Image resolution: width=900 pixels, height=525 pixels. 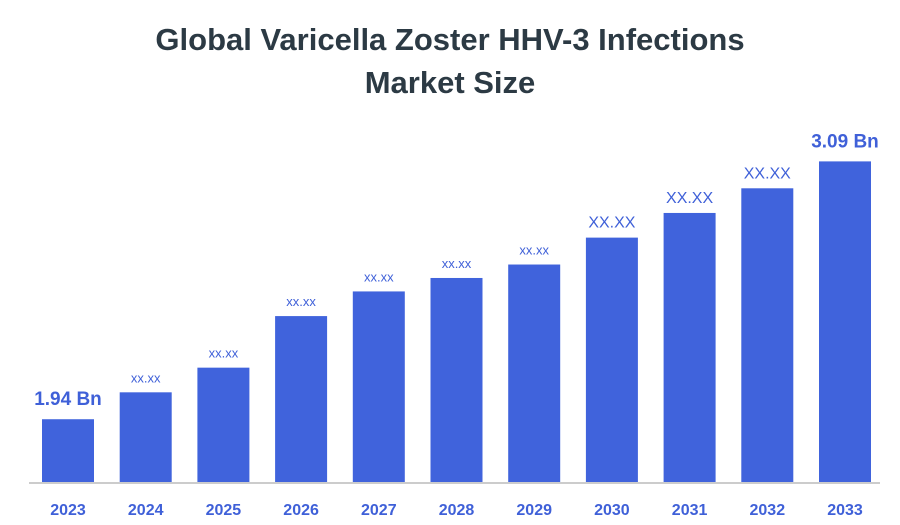 What do you see at coordinates (845, 321) in the screenshot?
I see `bar-2033` at bounding box center [845, 321].